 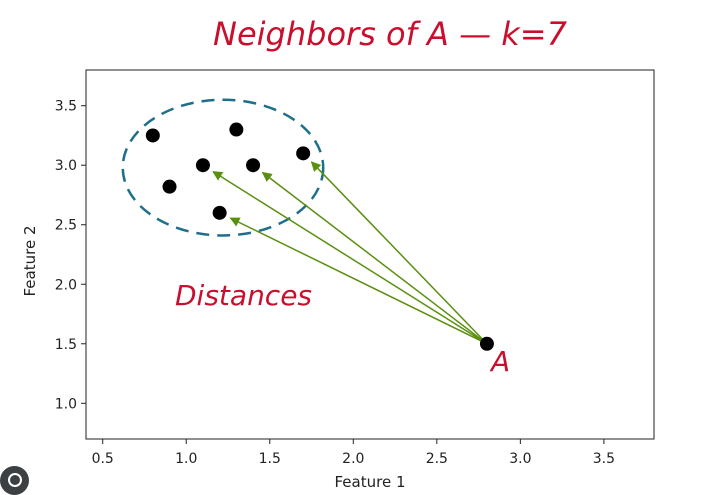 I want to click on x-tick-label: 1.5, so click(x=270, y=459).